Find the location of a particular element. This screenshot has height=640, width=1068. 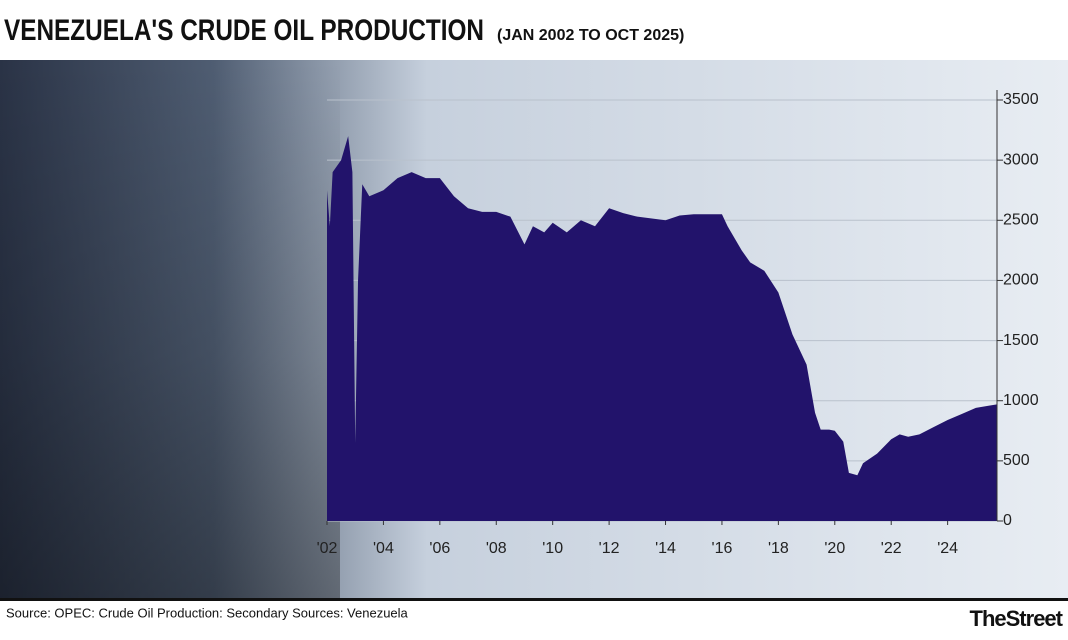

y-tick-label: 0 is located at coordinates (1007, 520).